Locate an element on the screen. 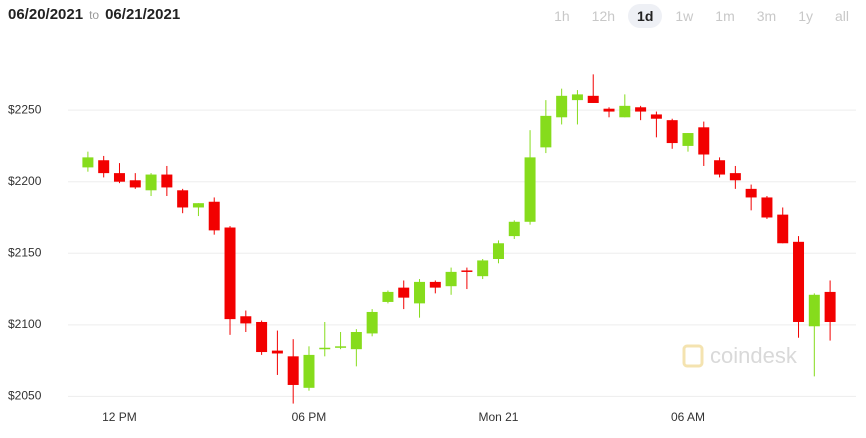 The width and height of the screenshot is (866, 438). range-button: 1h is located at coordinates (562, 16).